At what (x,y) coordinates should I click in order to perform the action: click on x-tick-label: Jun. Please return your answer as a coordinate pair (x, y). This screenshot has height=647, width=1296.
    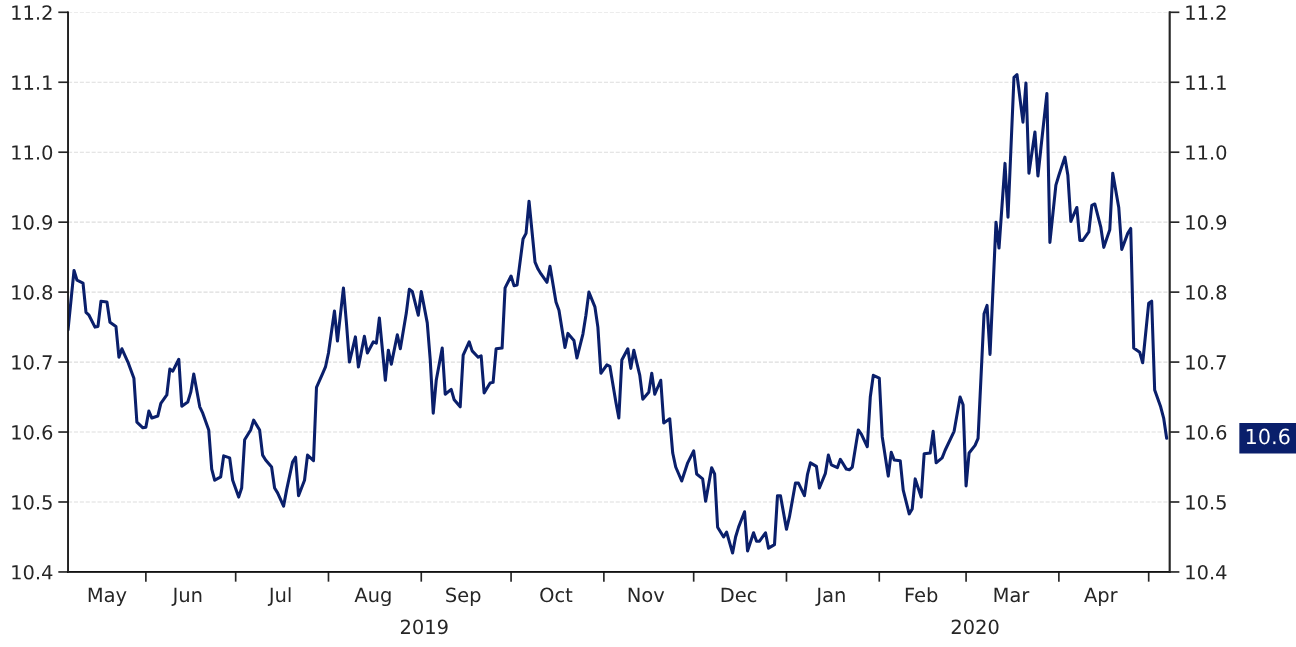
    Looking at the image, I should click on (186, 596).